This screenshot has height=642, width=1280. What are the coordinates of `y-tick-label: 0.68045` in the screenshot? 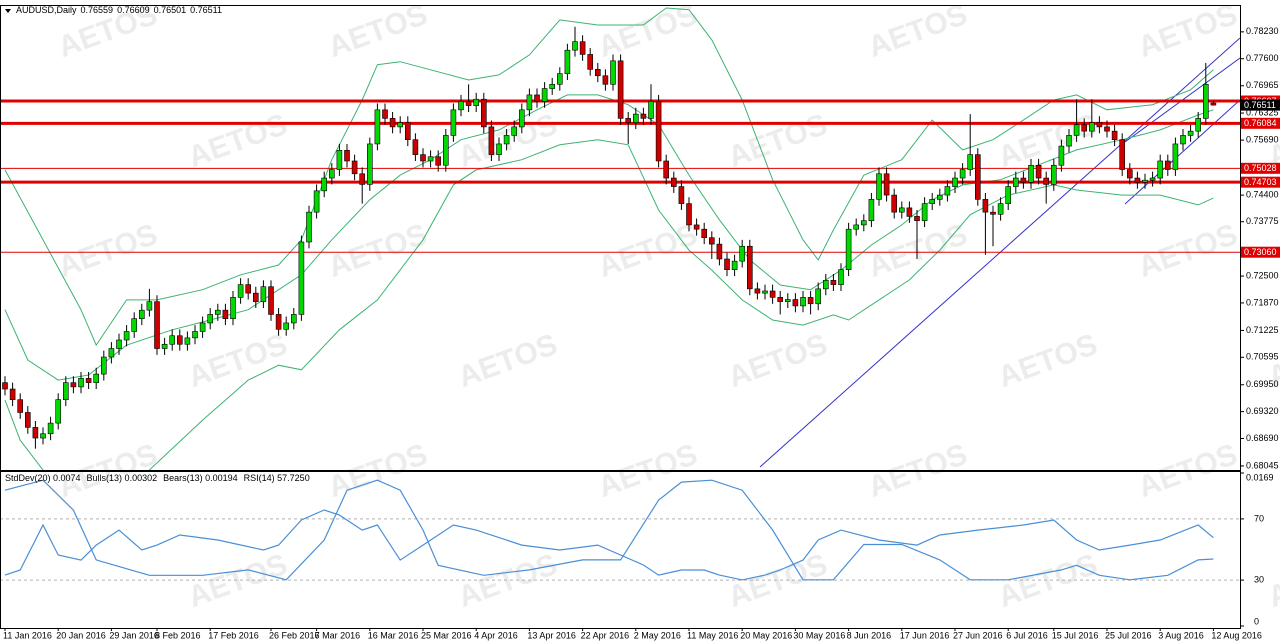 It's located at (1262, 465).